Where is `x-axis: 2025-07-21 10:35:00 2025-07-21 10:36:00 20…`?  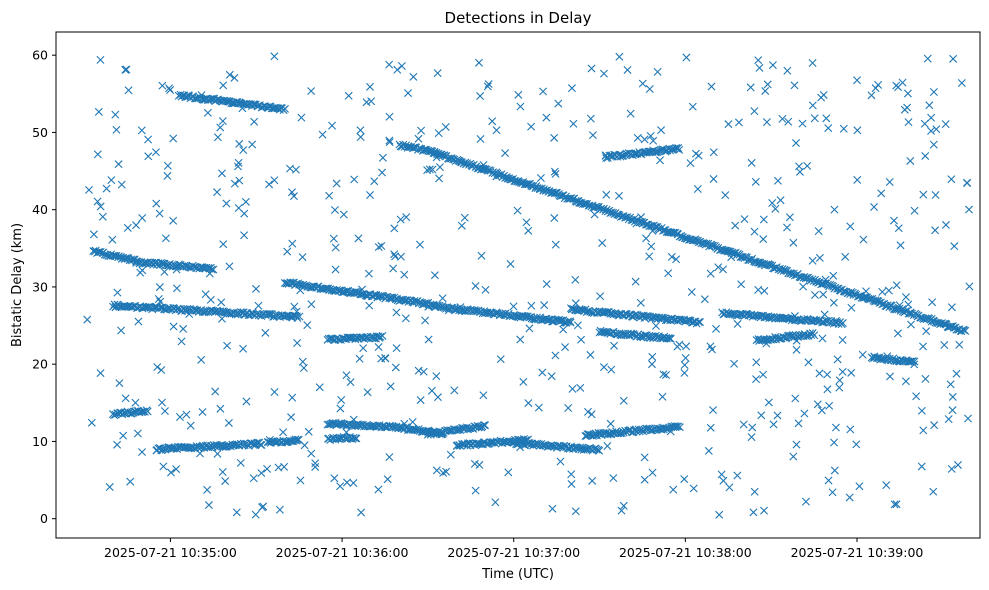
x-axis: 2025-07-21 10:35:00 2025-07-21 10:36:00 20… is located at coordinates (513, 549).